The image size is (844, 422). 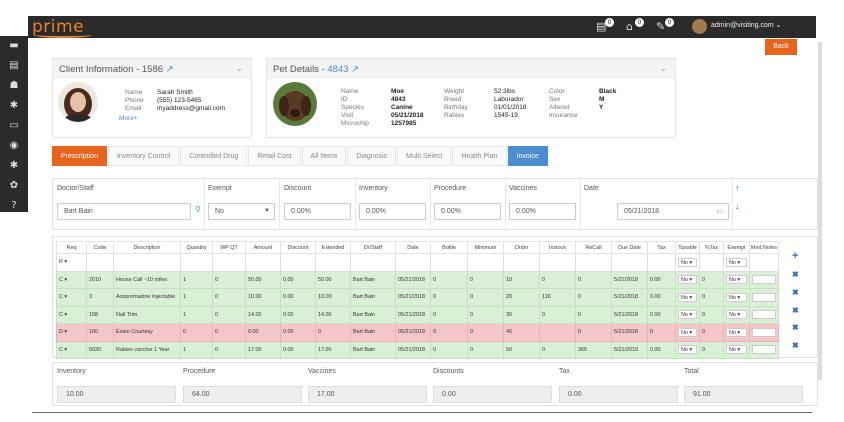 What do you see at coordinates (527, 156) in the screenshot?
I see `tab-invoice: Invoice` at bounding box center [527, 156].